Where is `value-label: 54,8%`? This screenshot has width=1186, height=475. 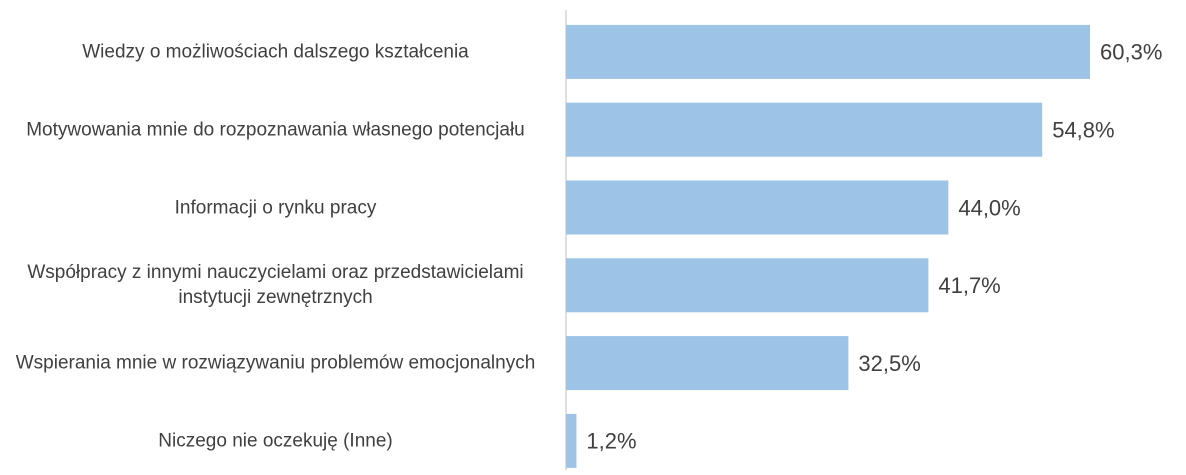
value-label: 54,8% is located at coordinates (1083, 130).